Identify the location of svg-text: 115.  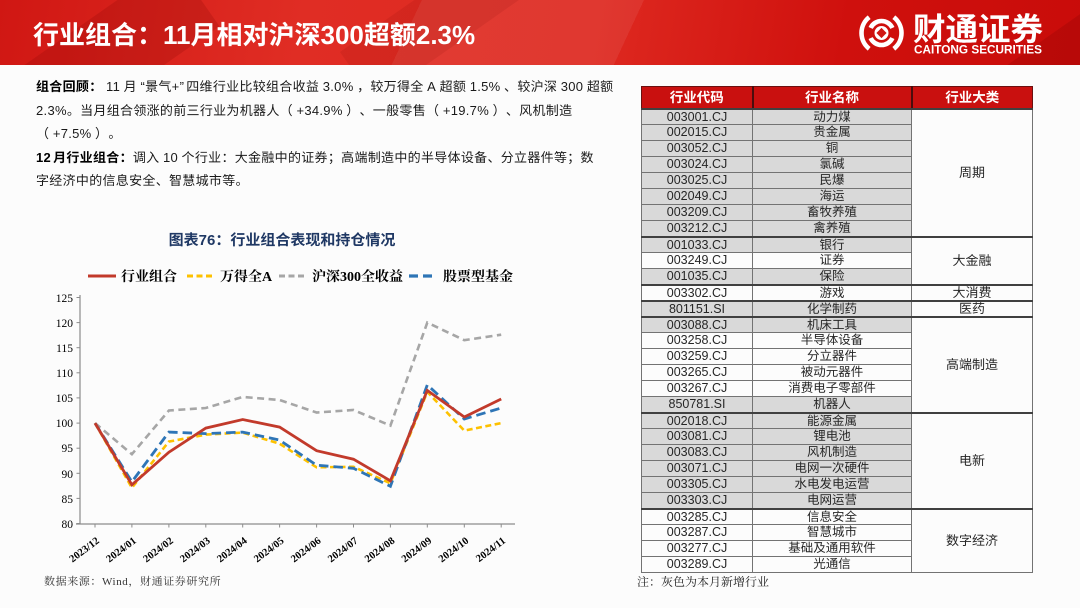
(64, 349).